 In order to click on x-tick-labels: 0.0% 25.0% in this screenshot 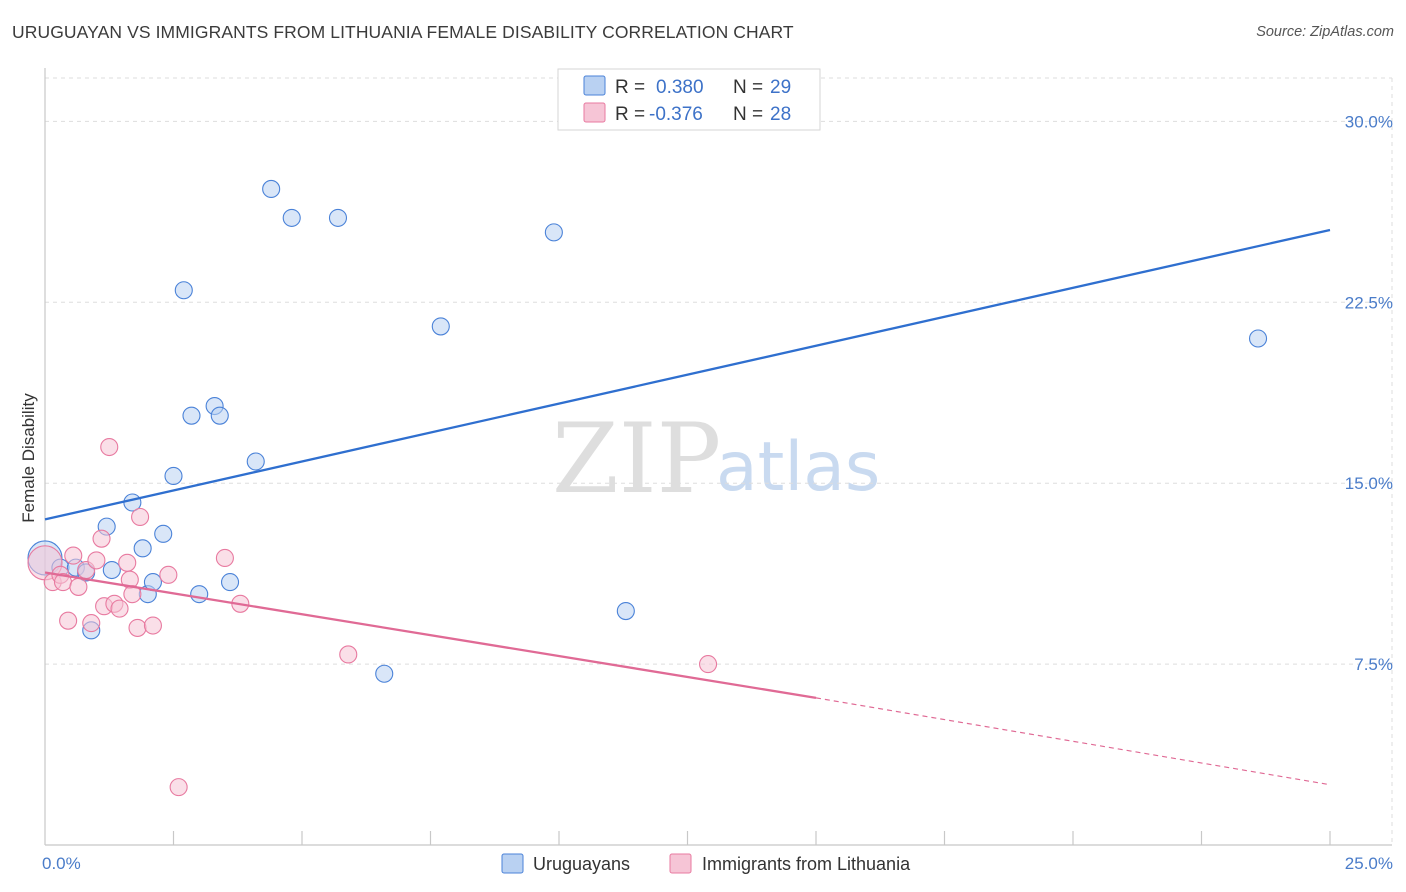, I will do `click(717, 863)`.